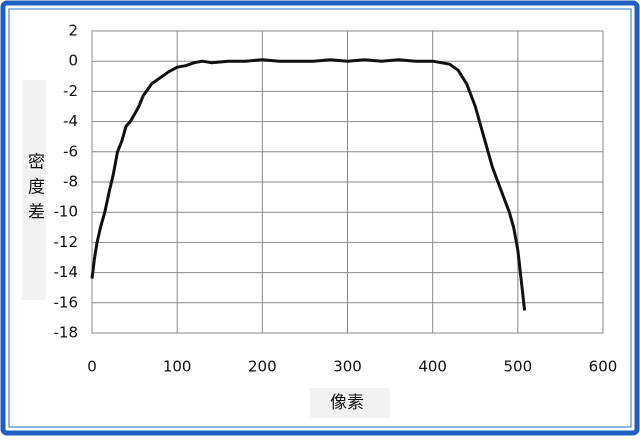 This screenshot has height=440, width=640. What do you see at coordinates (177, 367) in the screenshot?
I see `x-tick-label: 100` at bounding box center [177, 367].